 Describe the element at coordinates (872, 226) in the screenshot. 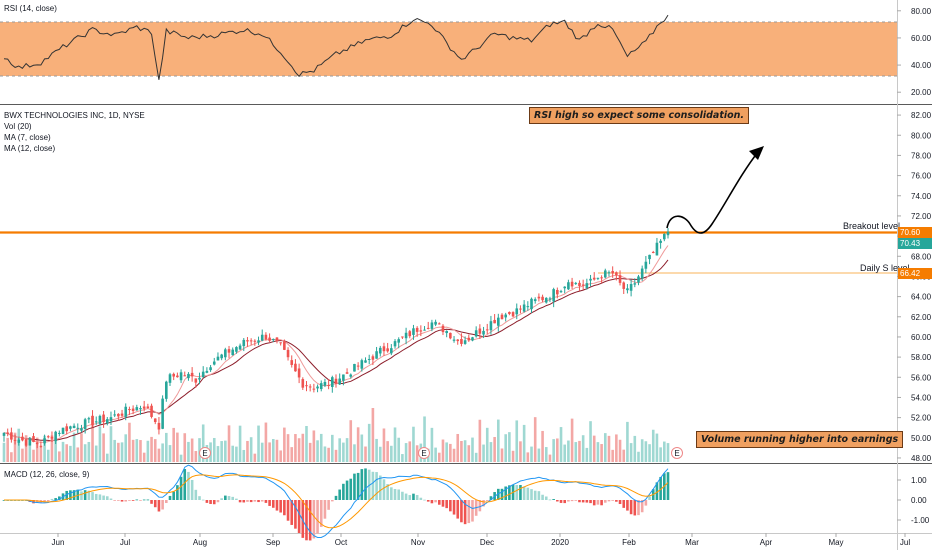

I see `breakout-label: Breakout level` at that location.